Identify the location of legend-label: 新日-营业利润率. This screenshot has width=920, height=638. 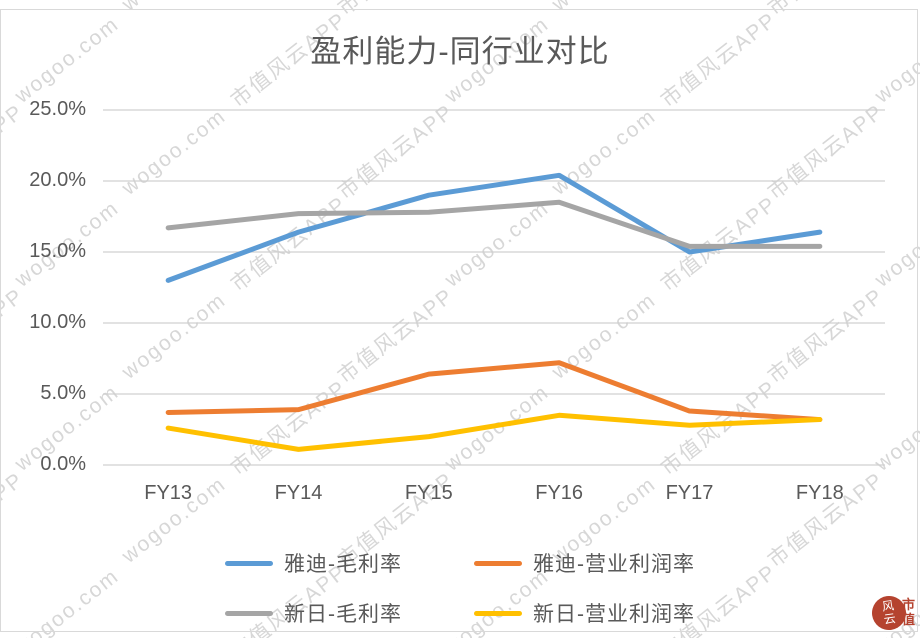
(614, 614).